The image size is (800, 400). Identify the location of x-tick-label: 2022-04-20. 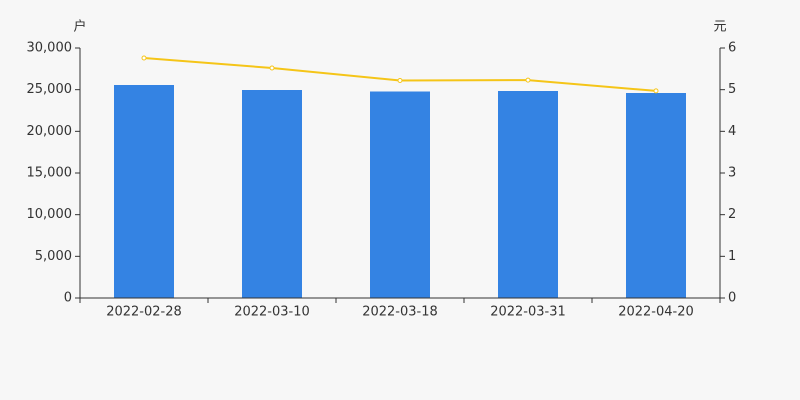
(656, 312).